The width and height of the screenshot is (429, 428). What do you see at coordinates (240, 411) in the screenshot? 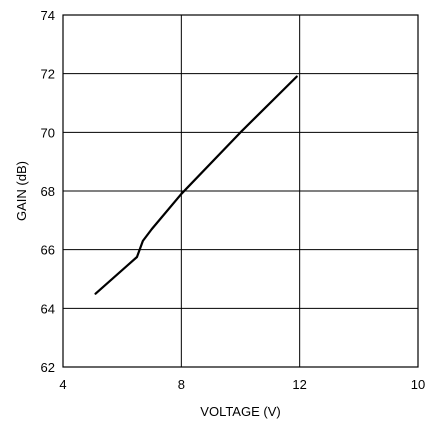
I see `x-axis-label: VOLTAGE (V)` at bounding box center [240, 411].